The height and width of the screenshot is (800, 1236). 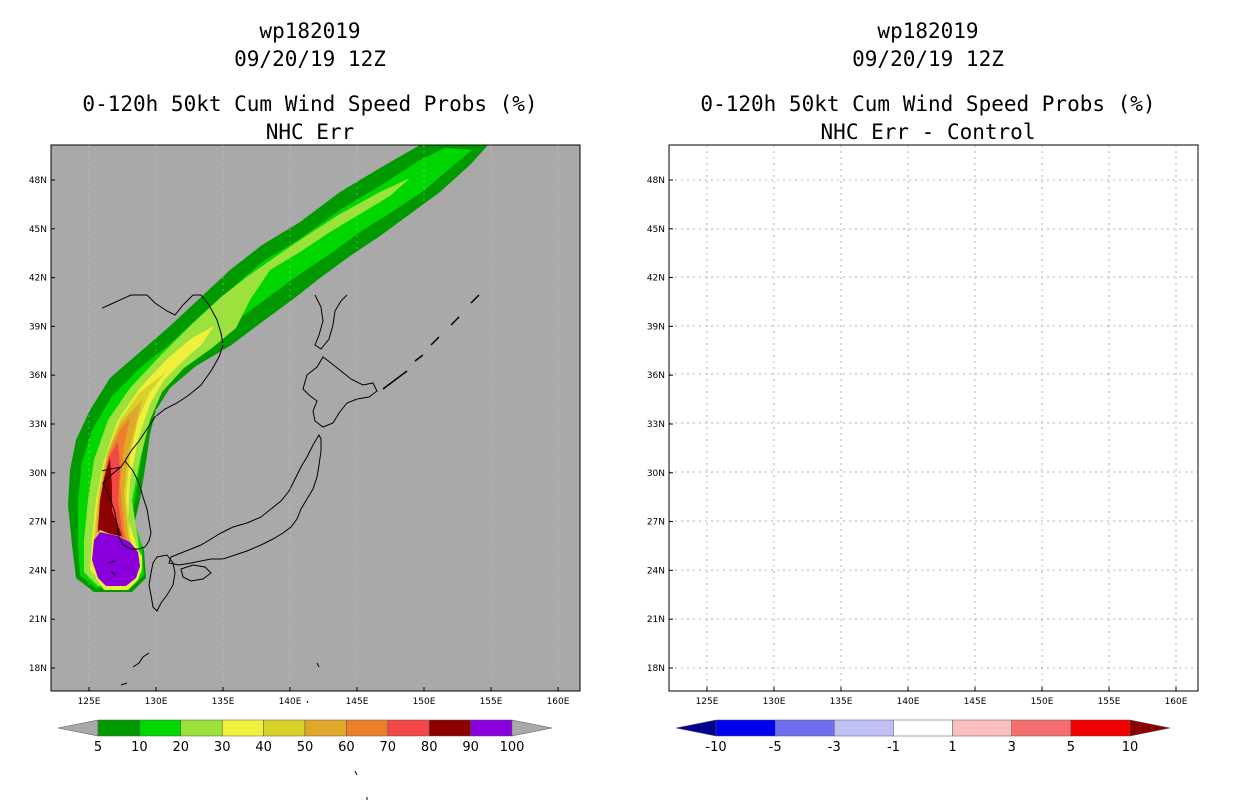 I want to click on left-colorbar-label-10: 10, so click(x=139, y=747).